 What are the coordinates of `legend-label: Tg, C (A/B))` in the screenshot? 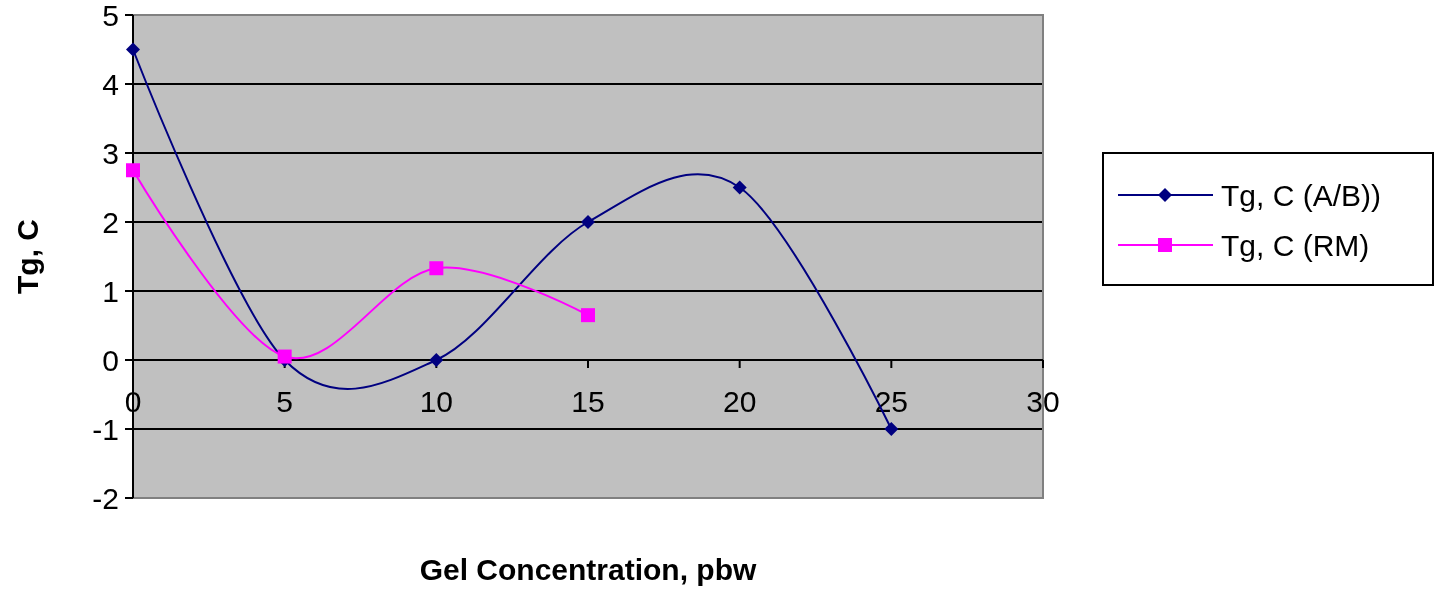 It's located at (1301, 195).